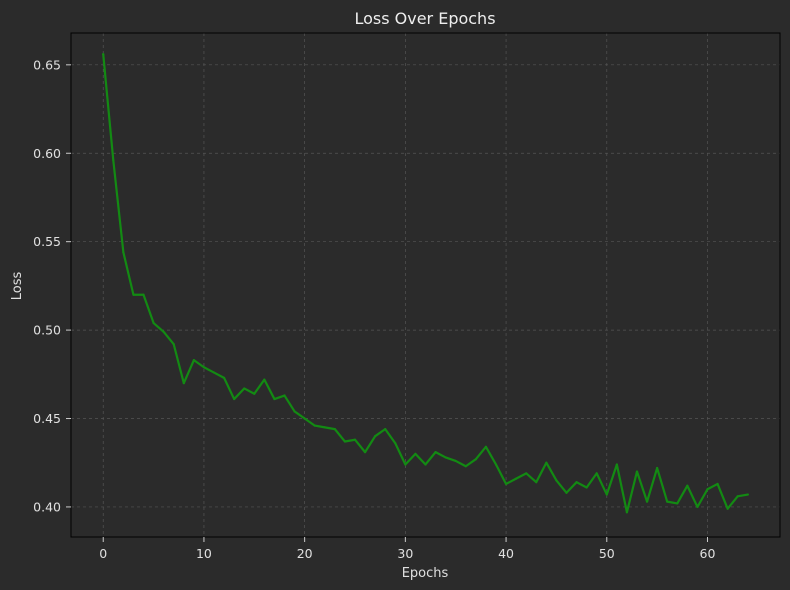  Describe the element at coordinates (47, 506) in the screenshot. I see `y-tick-label: 0.40` at that location.